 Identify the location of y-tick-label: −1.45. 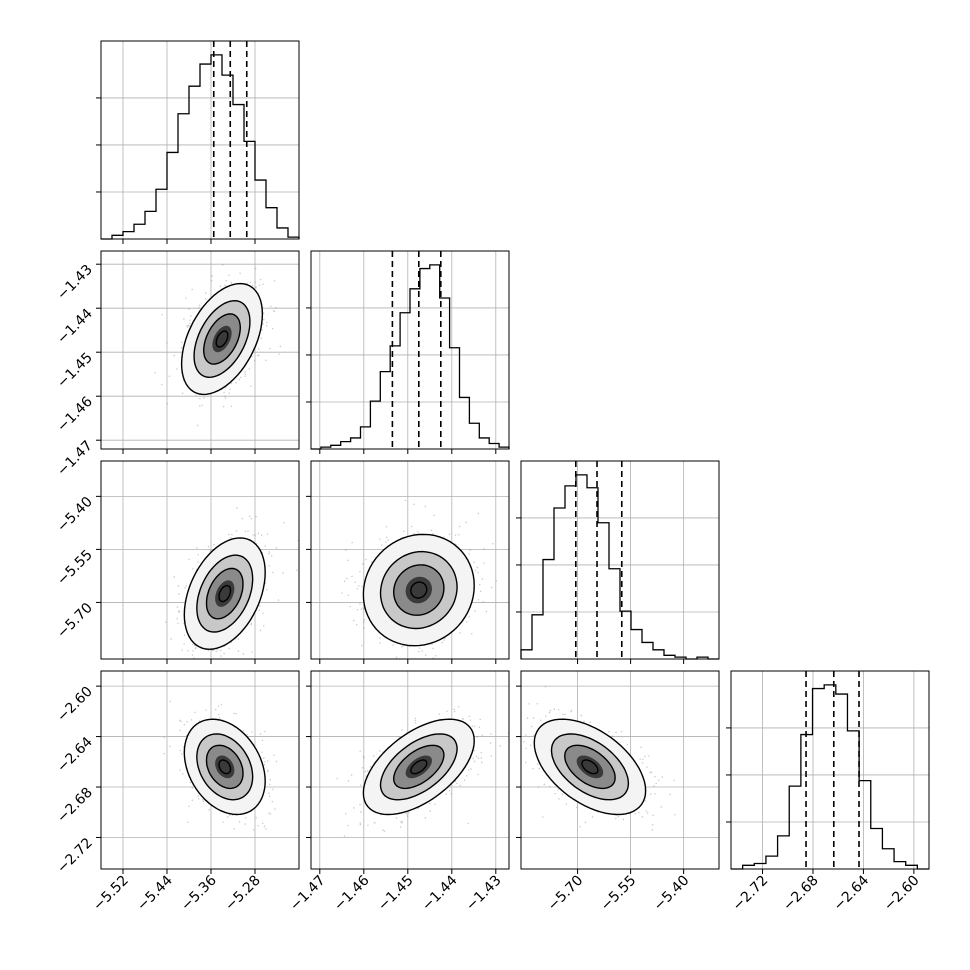
(75, 371).